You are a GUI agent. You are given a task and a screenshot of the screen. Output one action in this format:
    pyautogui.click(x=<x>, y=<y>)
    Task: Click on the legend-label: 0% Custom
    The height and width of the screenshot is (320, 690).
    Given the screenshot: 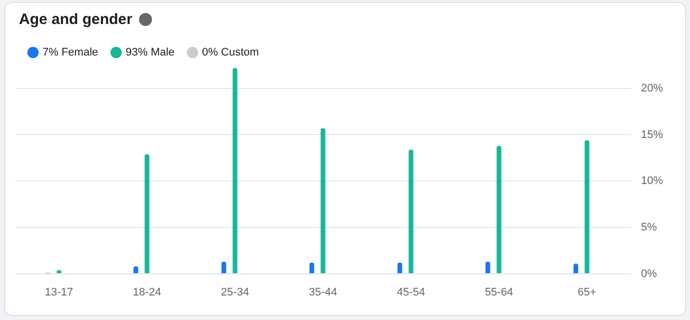 What is the action you would take?
    pyautogui.click(x=230, y=52)
    